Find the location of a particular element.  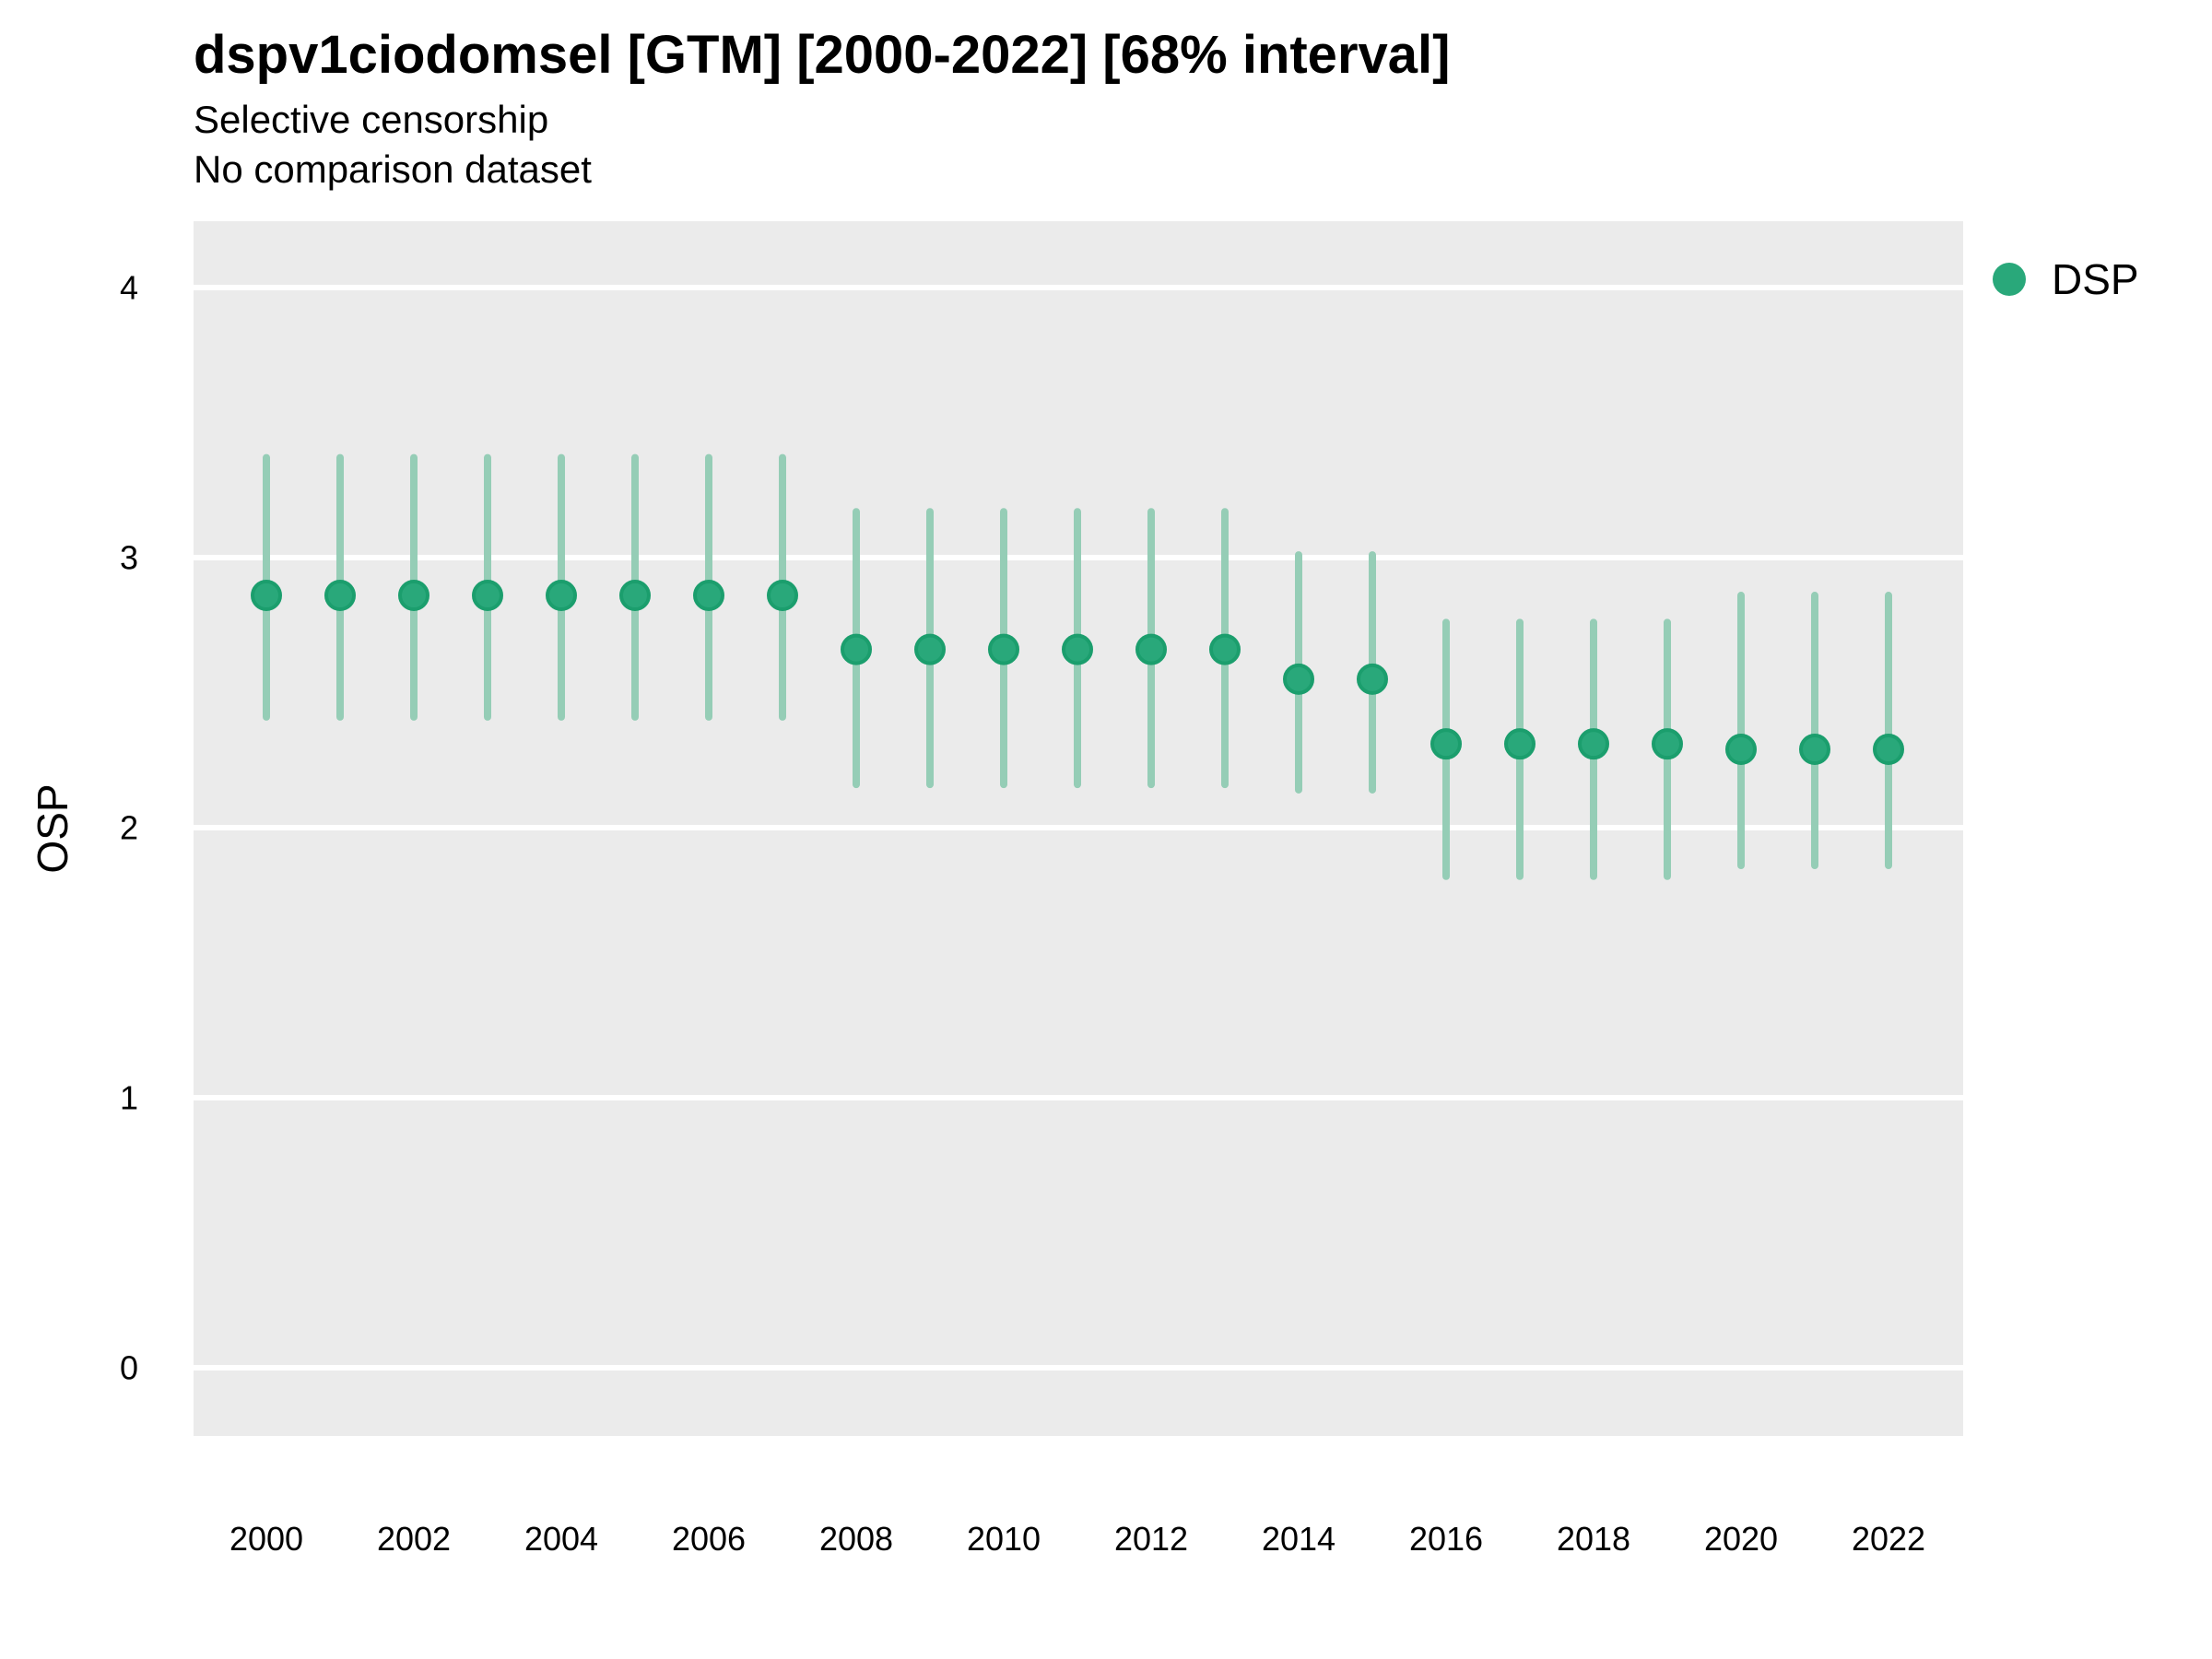

point-dsp-2014 is located at coordinates (1298, 679).